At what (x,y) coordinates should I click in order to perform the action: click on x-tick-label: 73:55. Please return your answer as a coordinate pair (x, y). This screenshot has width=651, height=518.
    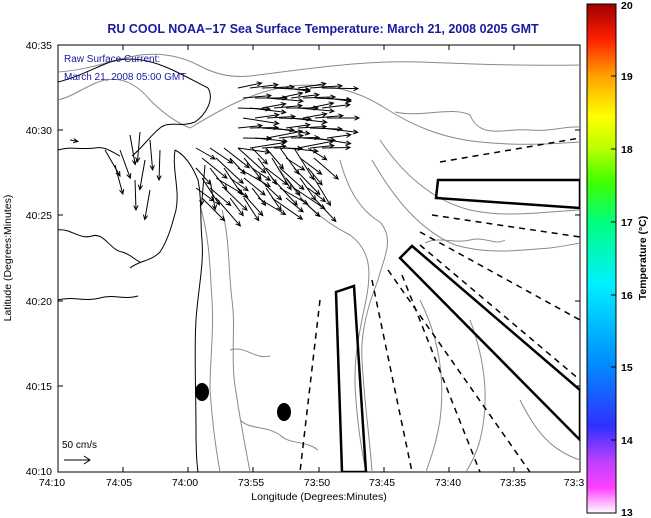
    Looking at the image, I should click on (251, 483).